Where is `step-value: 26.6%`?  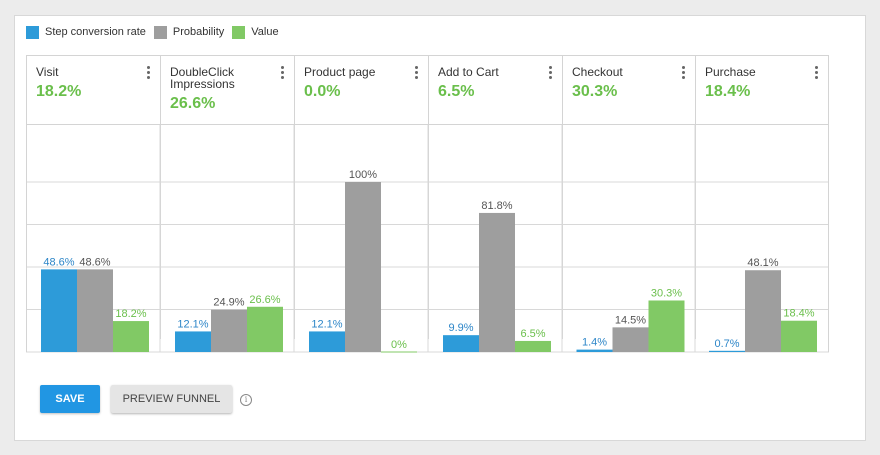
step-value: 26.6% is located at coordinates (193, 103).